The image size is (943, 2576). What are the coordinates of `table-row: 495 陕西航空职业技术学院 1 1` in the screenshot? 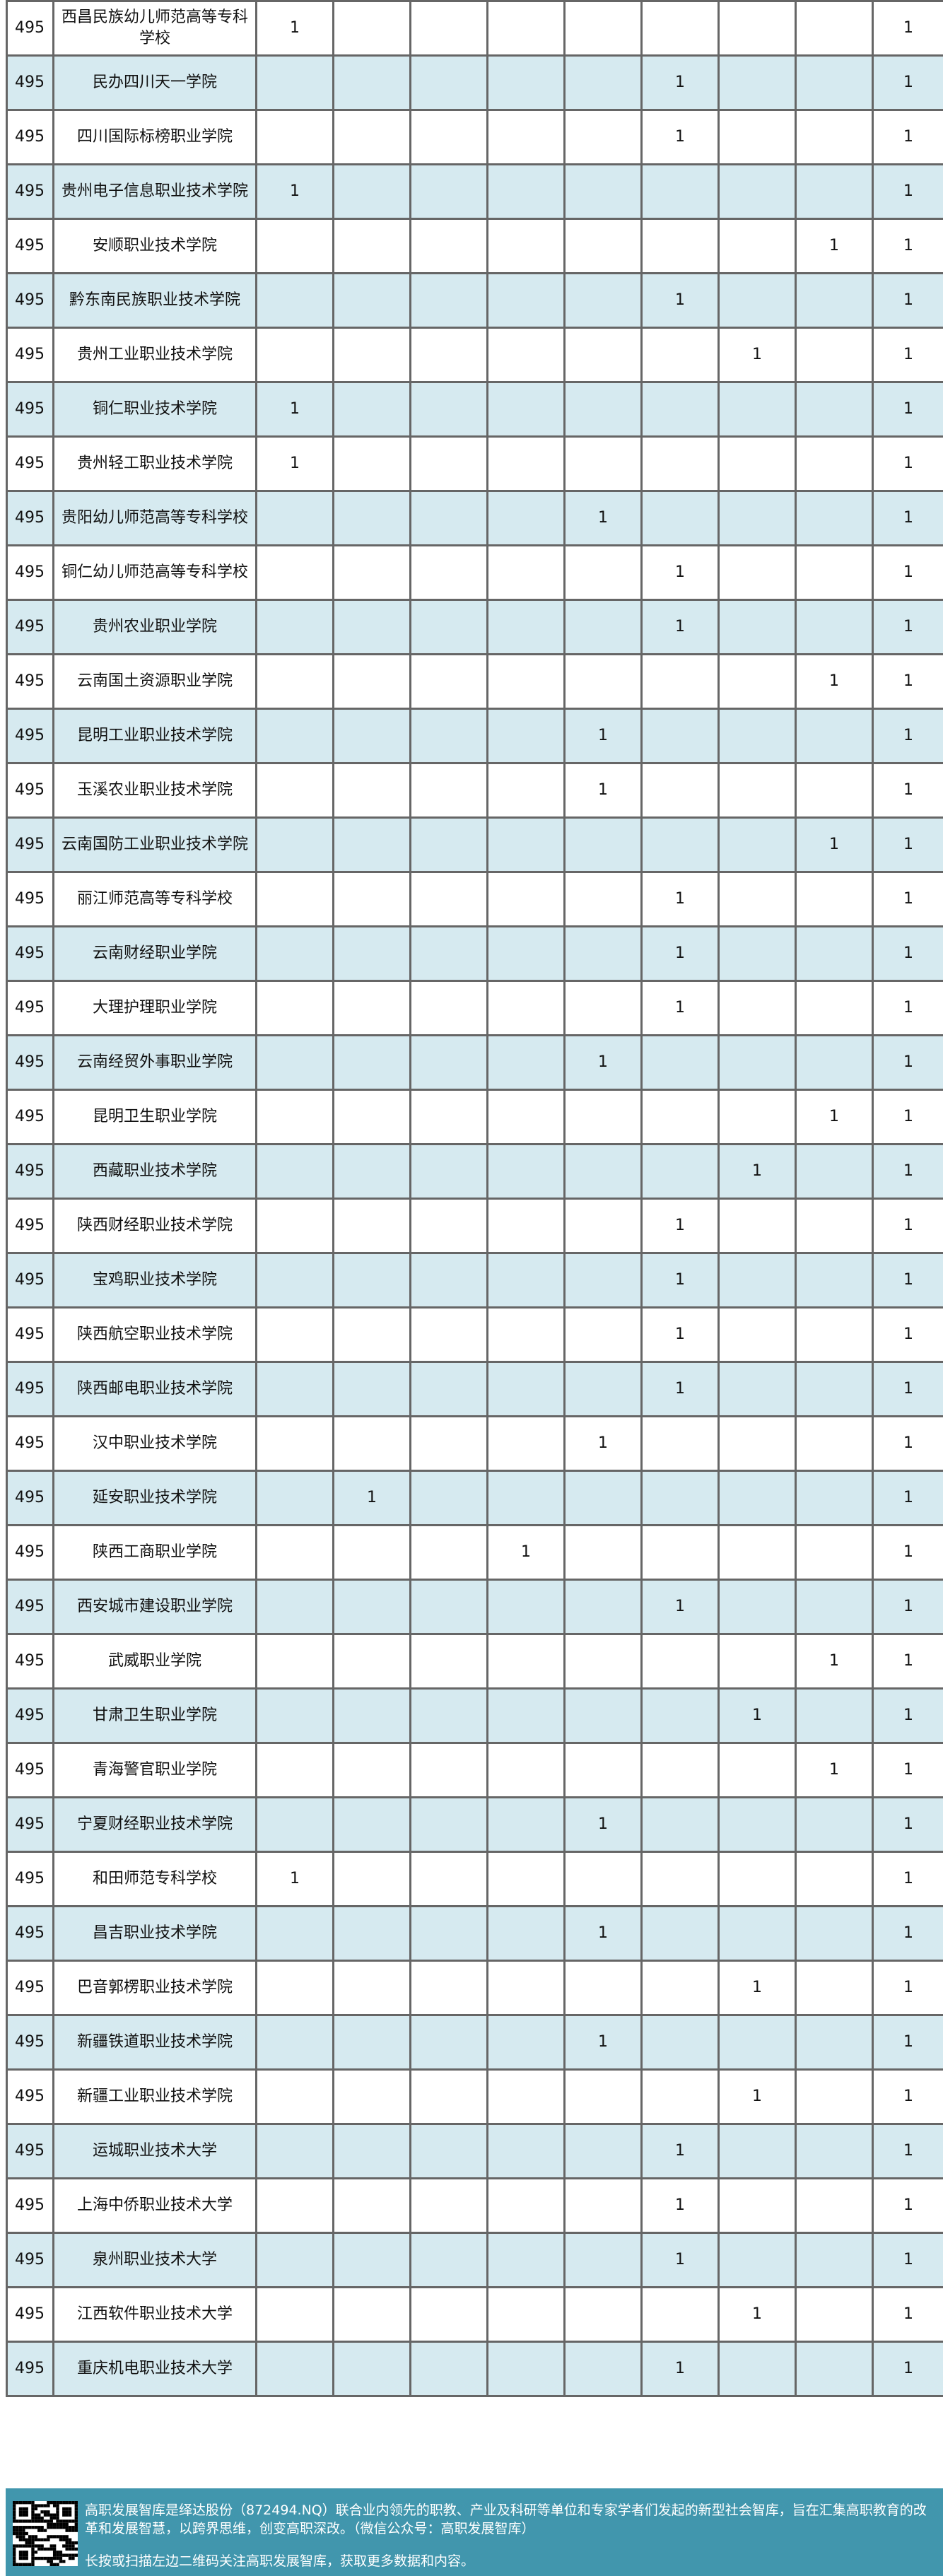 It's located at (474, 1335).